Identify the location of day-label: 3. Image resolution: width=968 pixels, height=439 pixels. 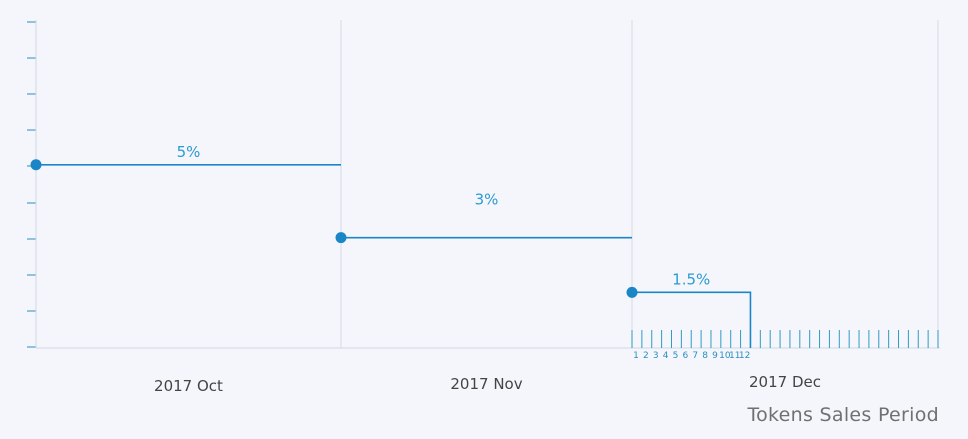
(656, 356).